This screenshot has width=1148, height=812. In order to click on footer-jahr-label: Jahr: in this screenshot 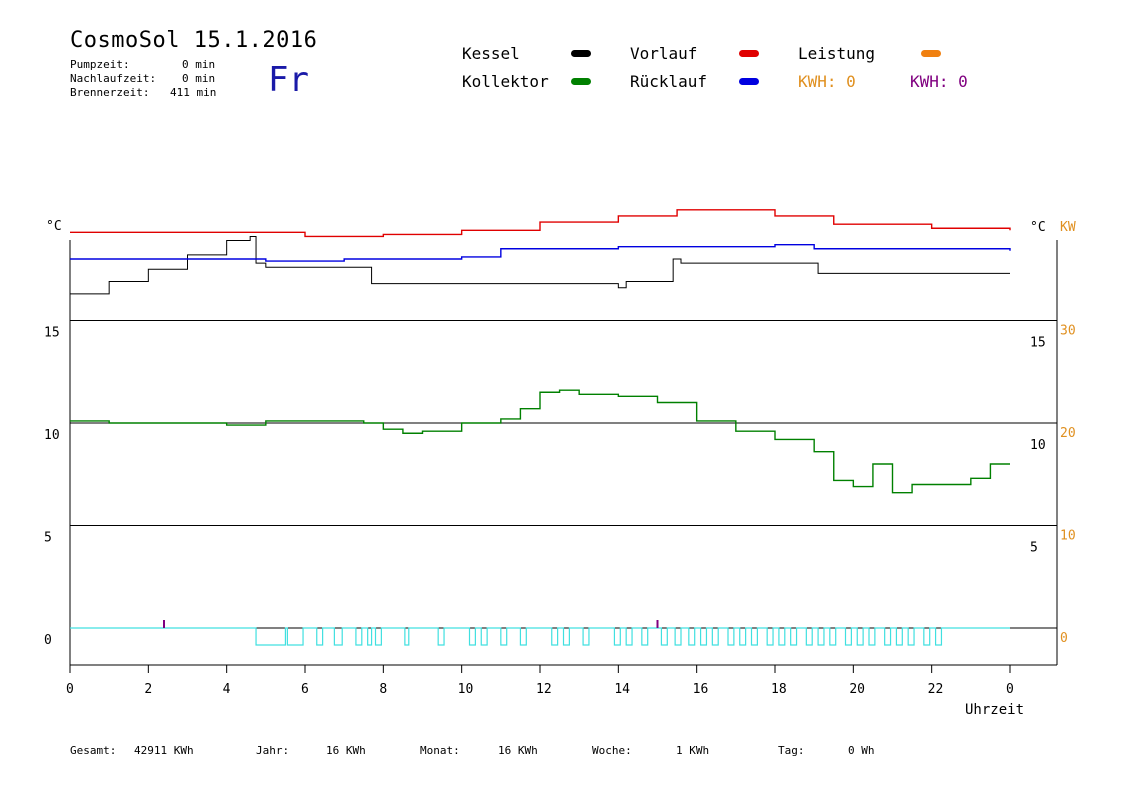, I will do `click(273, 750)`.